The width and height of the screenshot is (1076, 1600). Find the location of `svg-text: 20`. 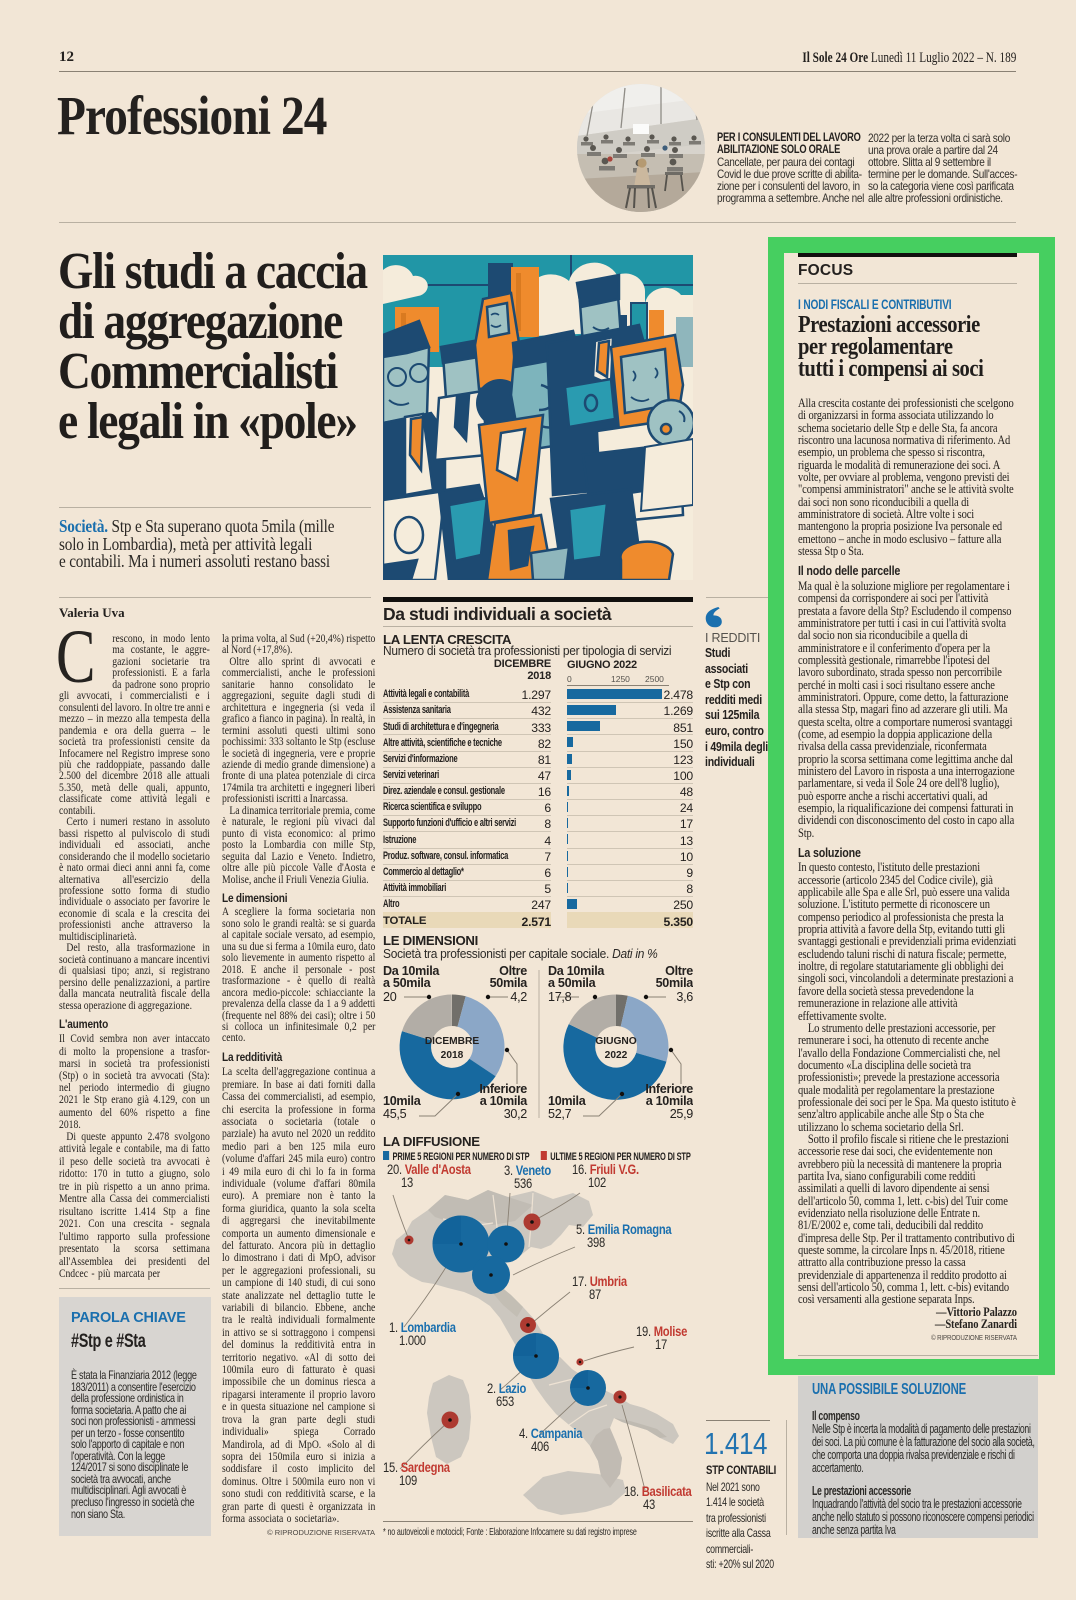

svg-text: 20 is located at coordinates (390, 997).